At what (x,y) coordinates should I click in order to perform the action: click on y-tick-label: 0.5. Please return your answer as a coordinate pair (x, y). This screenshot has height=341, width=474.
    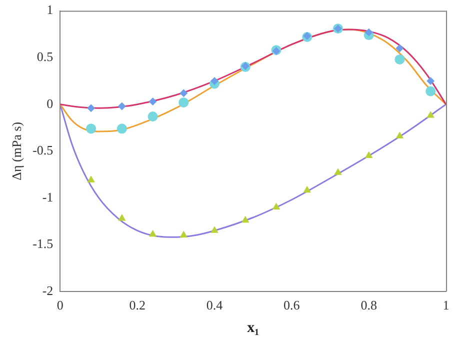
    Looking at the image, I should click on (45, 56).